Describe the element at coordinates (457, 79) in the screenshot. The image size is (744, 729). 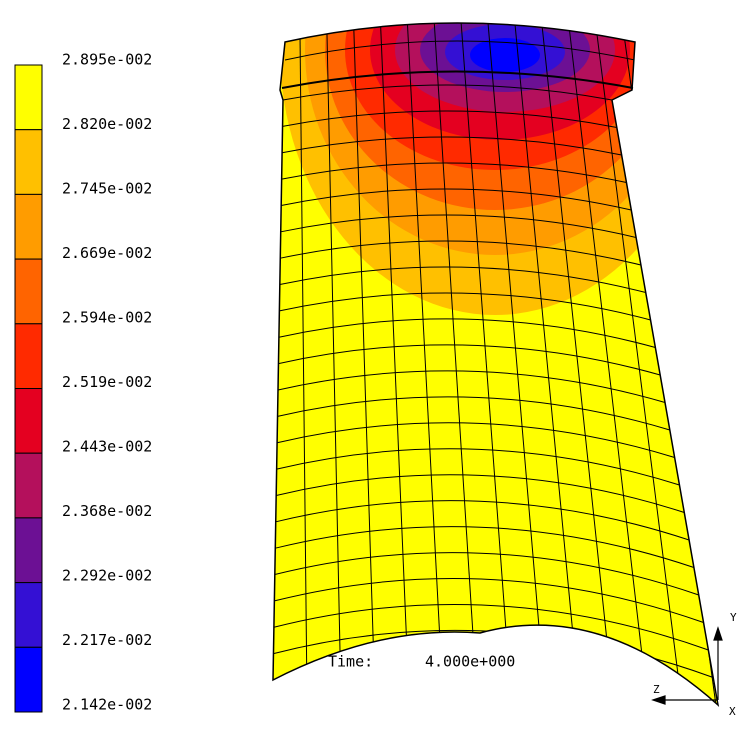
I see `rim-edge` at that location.